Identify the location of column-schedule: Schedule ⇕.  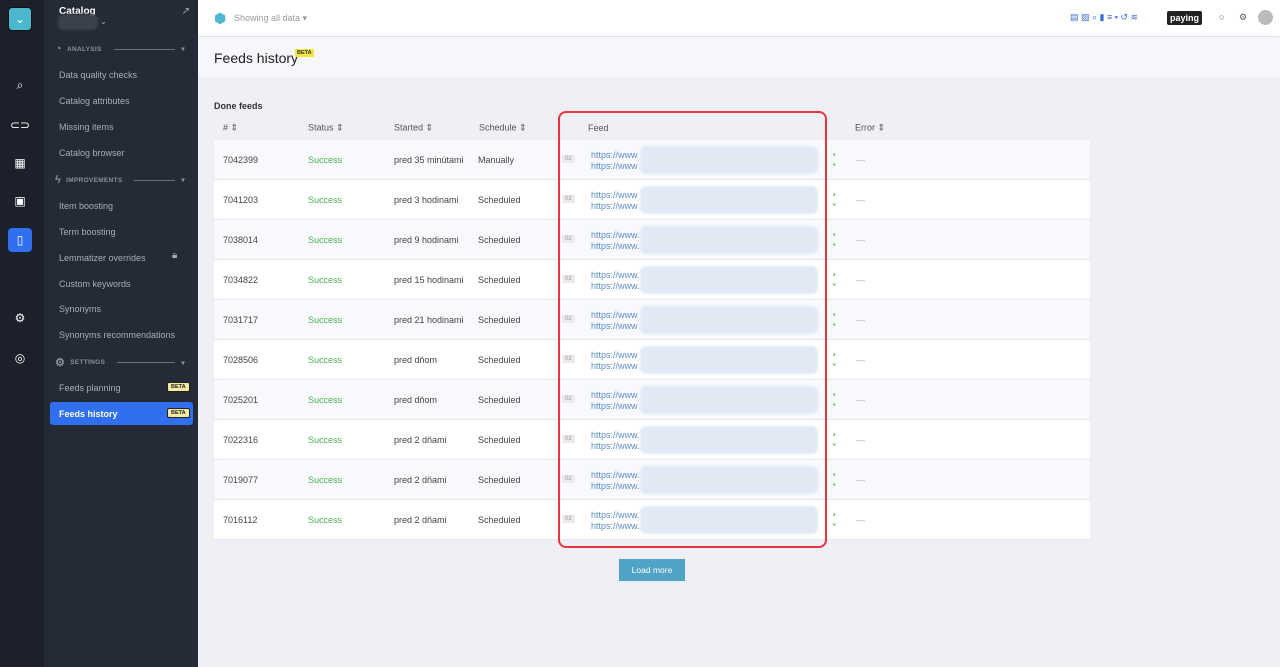
(503, 127).